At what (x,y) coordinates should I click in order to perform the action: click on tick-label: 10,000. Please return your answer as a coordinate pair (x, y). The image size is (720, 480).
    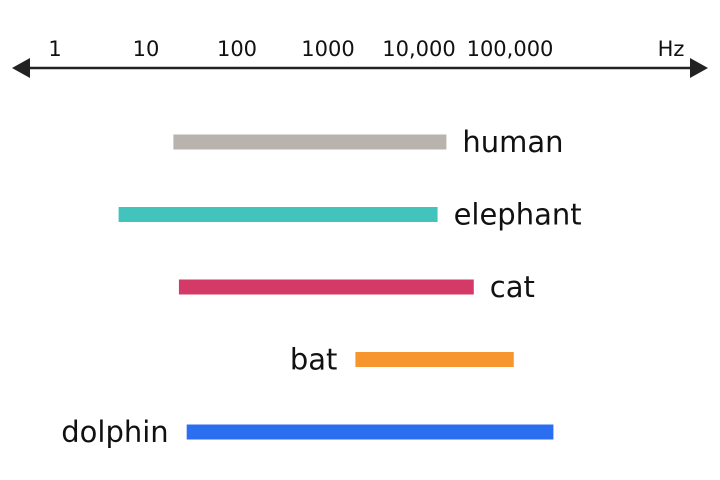
    Looking at the image, I should click on (418, 49).